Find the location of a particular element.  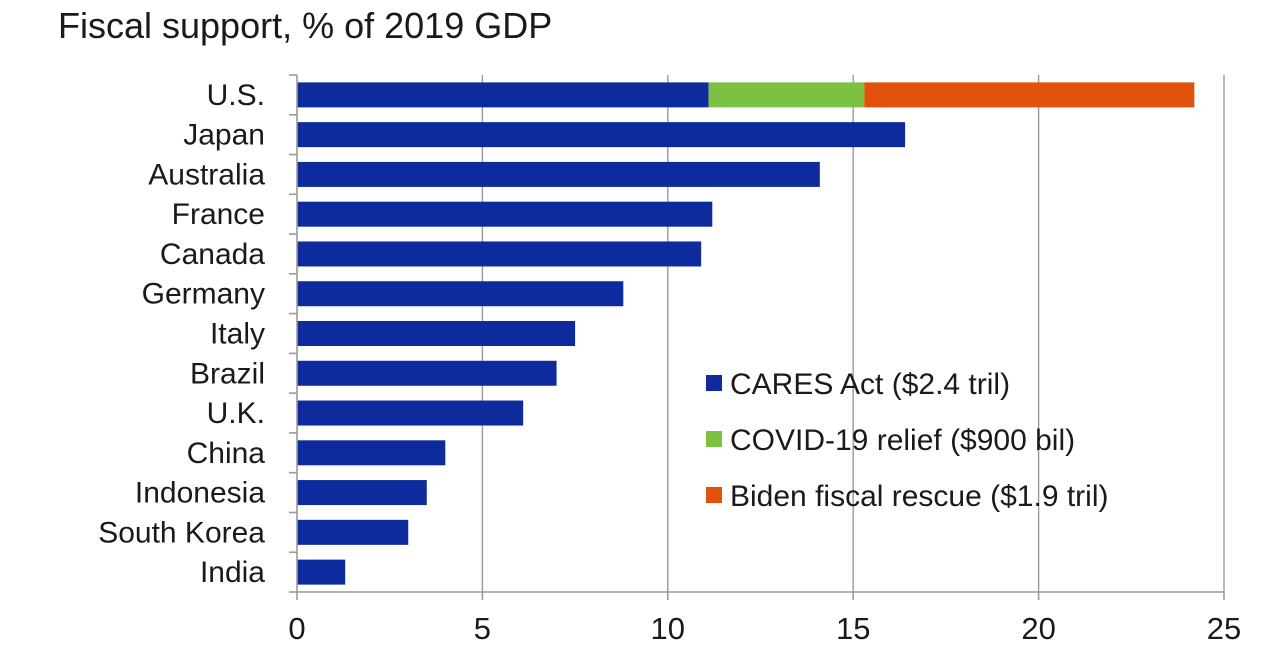

category-label-u-k: U.K. is located at coordinates (236, 413).